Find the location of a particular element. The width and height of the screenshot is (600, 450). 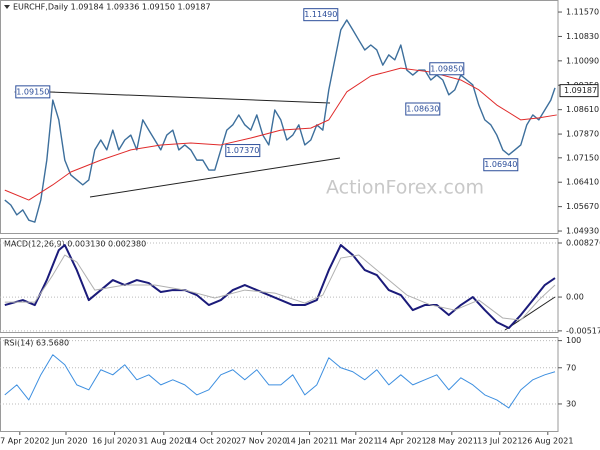

x-tick-label: 31 Aug 2020 is located at coordinates (163, 441).